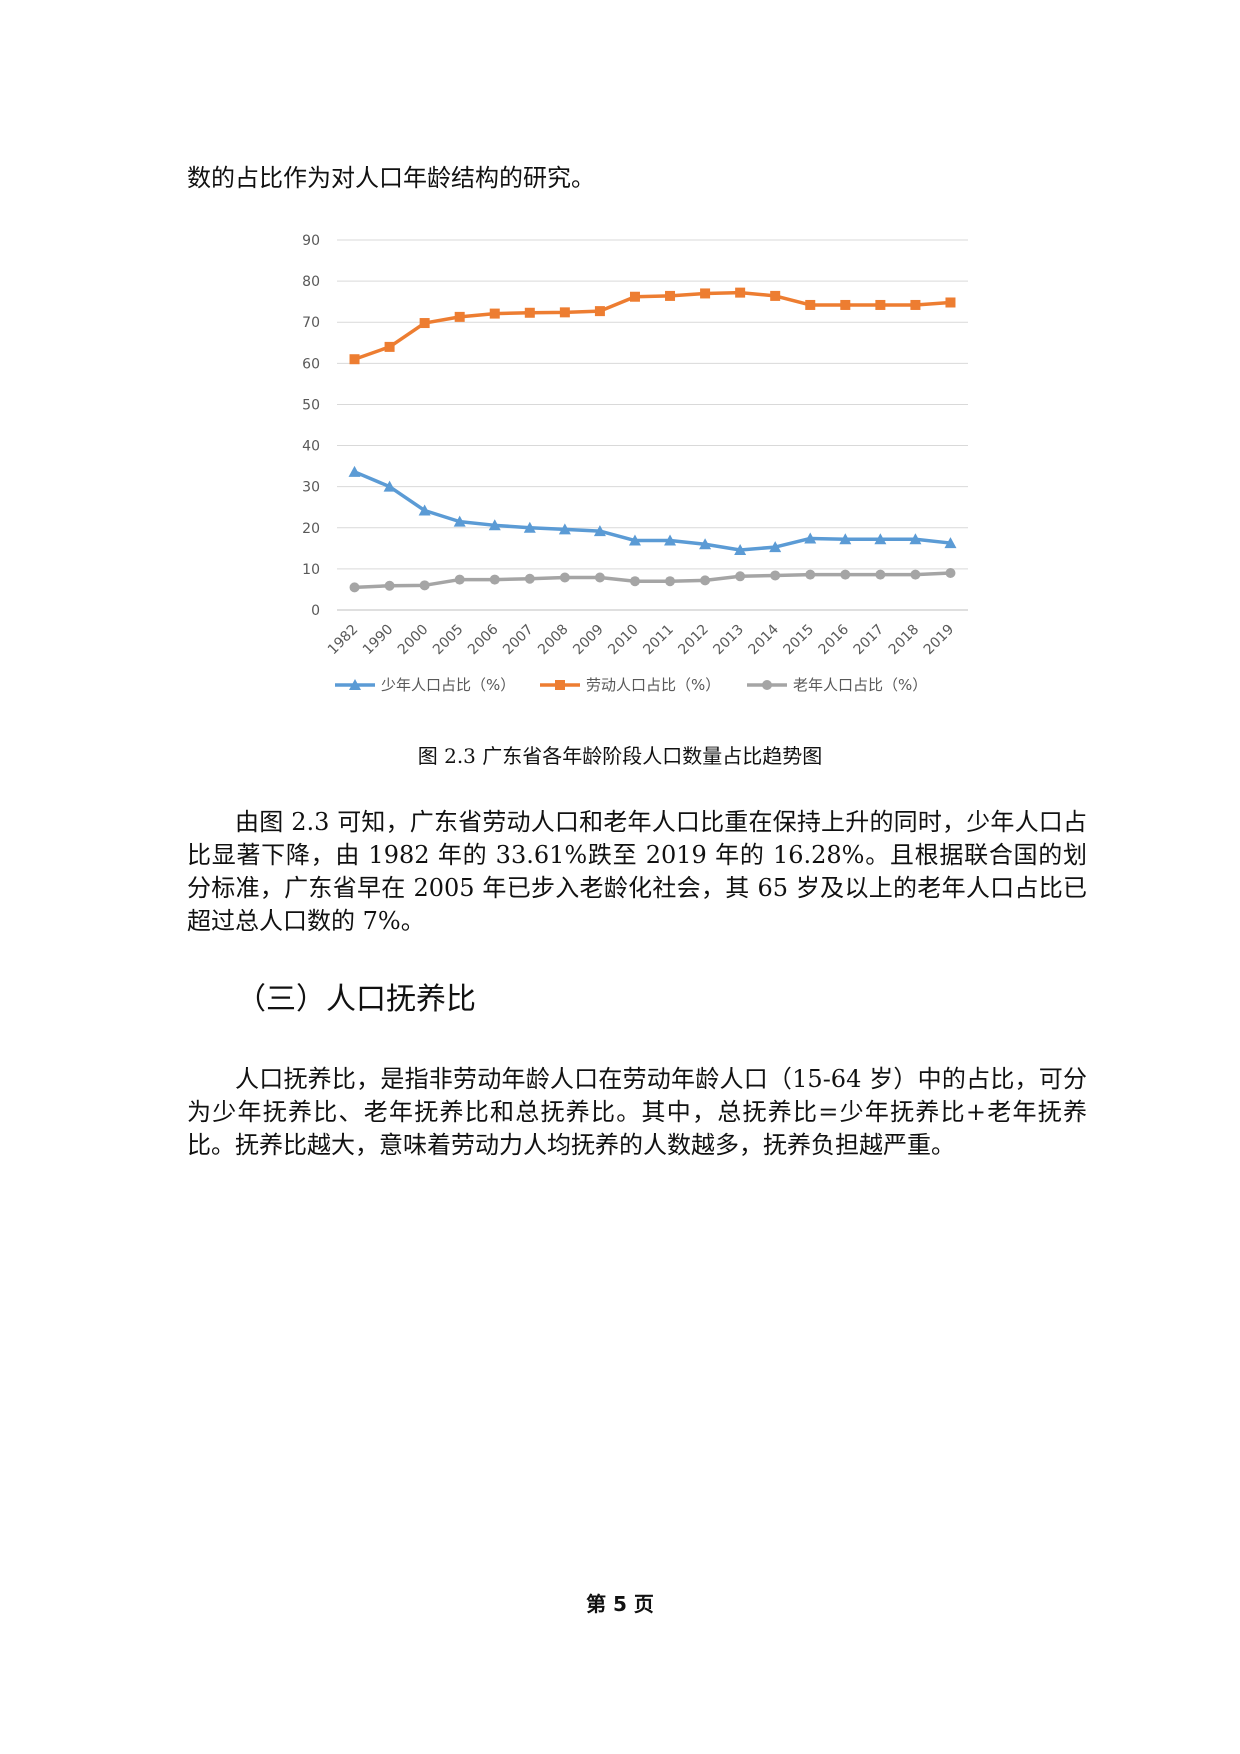  I want to click on legend-marker-triangle, so click(355, 684).